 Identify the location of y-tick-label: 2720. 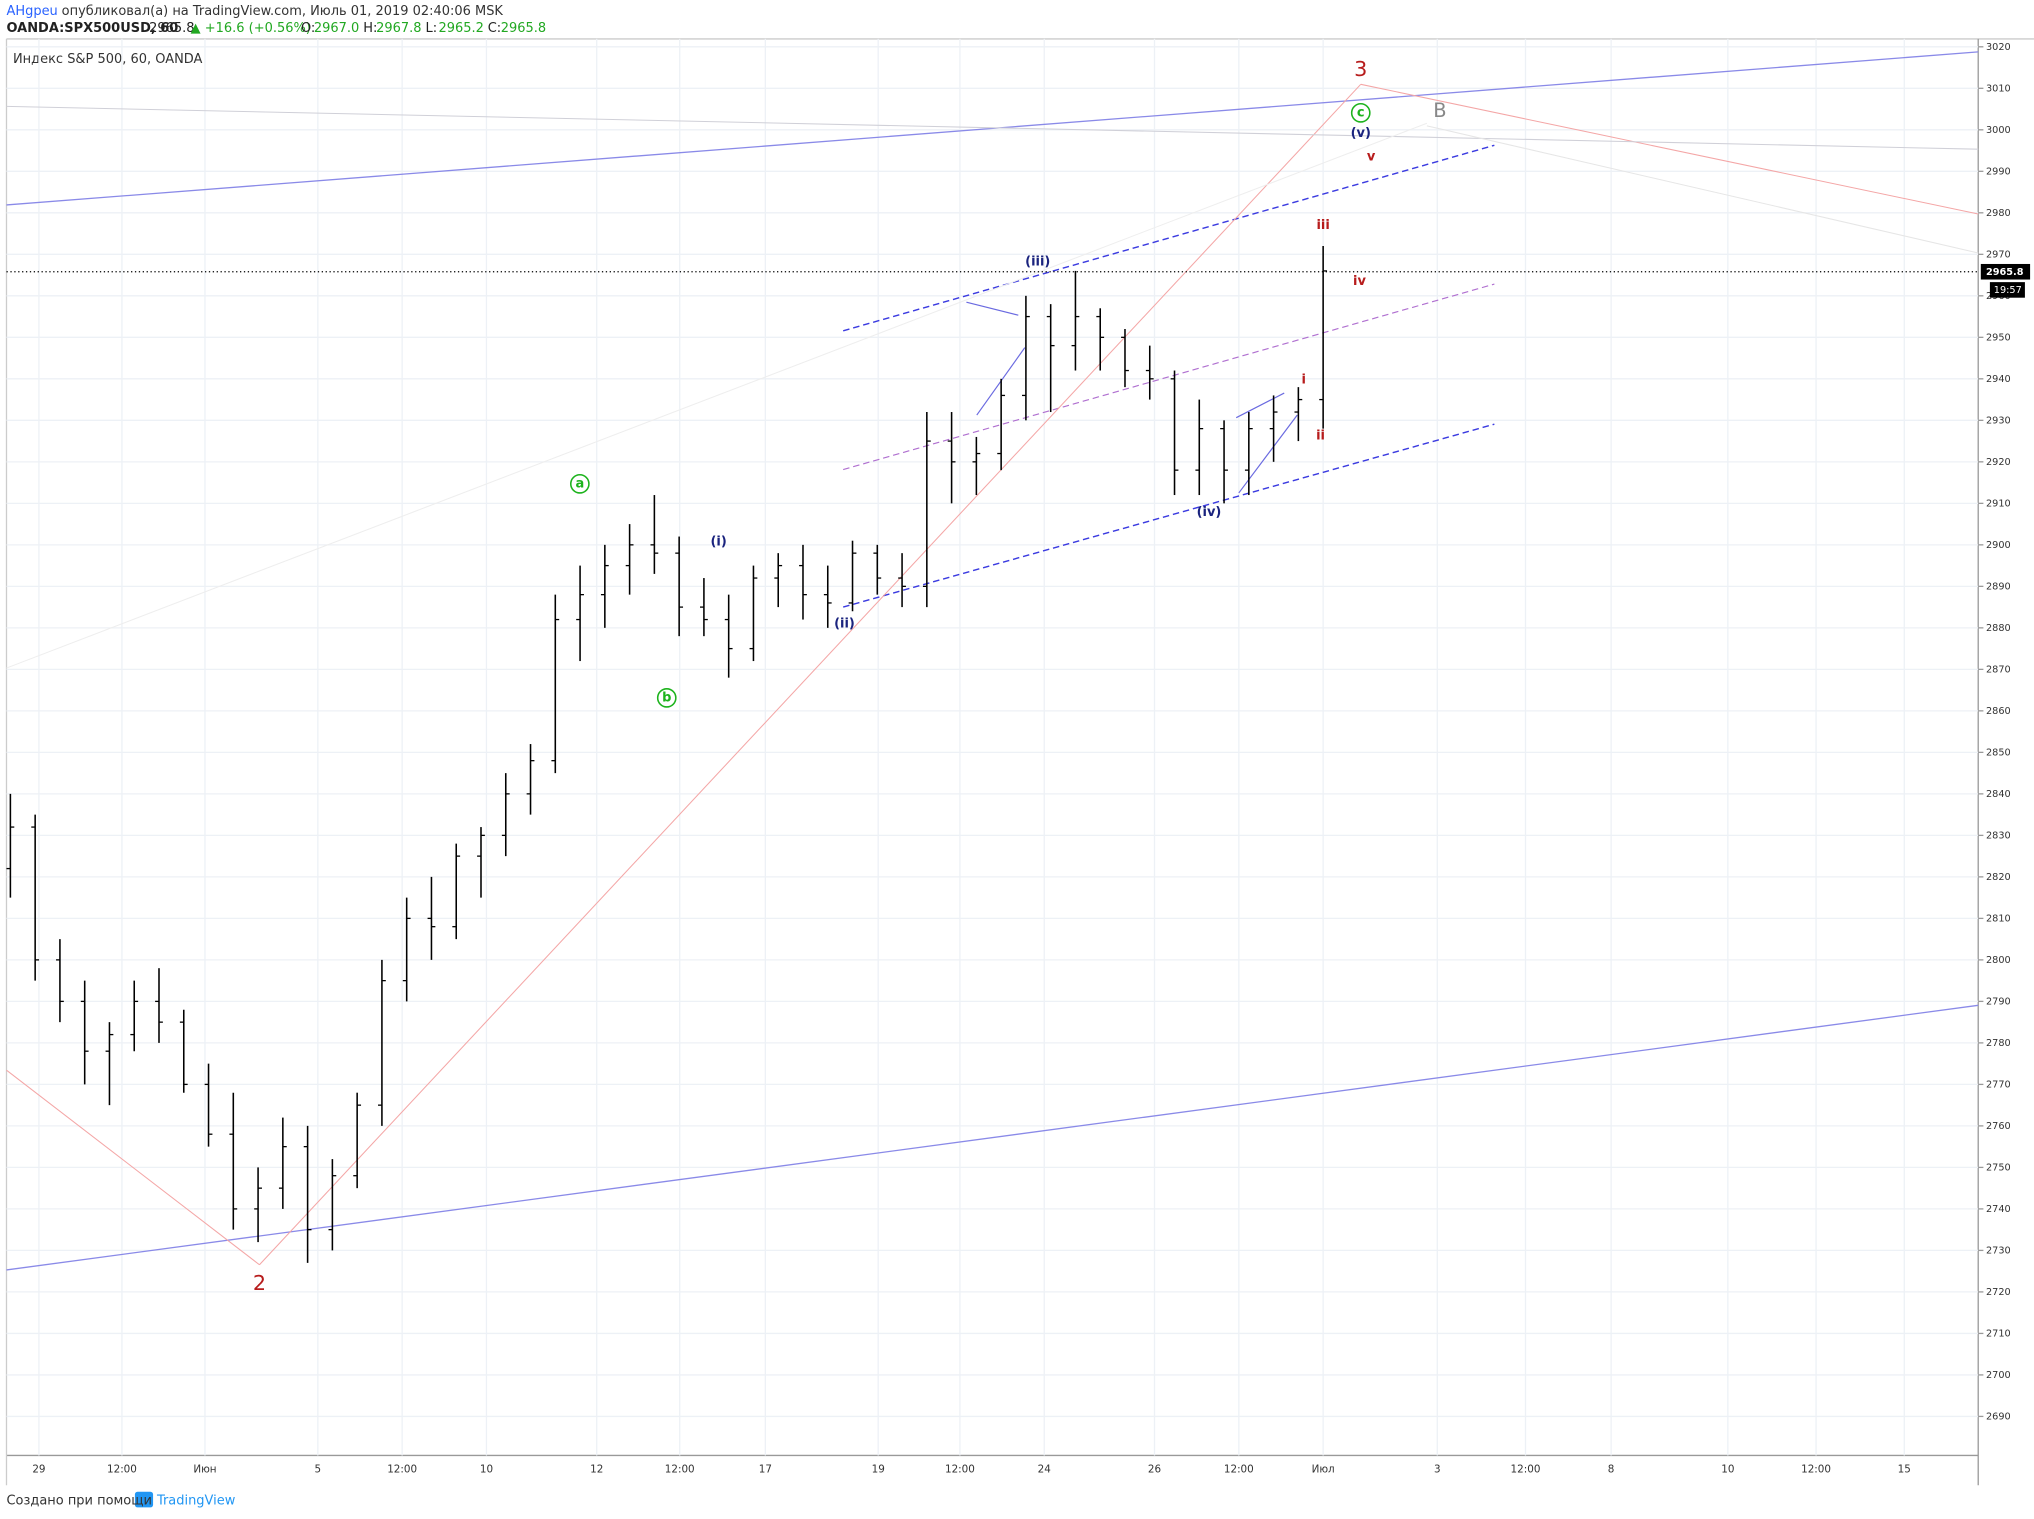
(1998, 1292).